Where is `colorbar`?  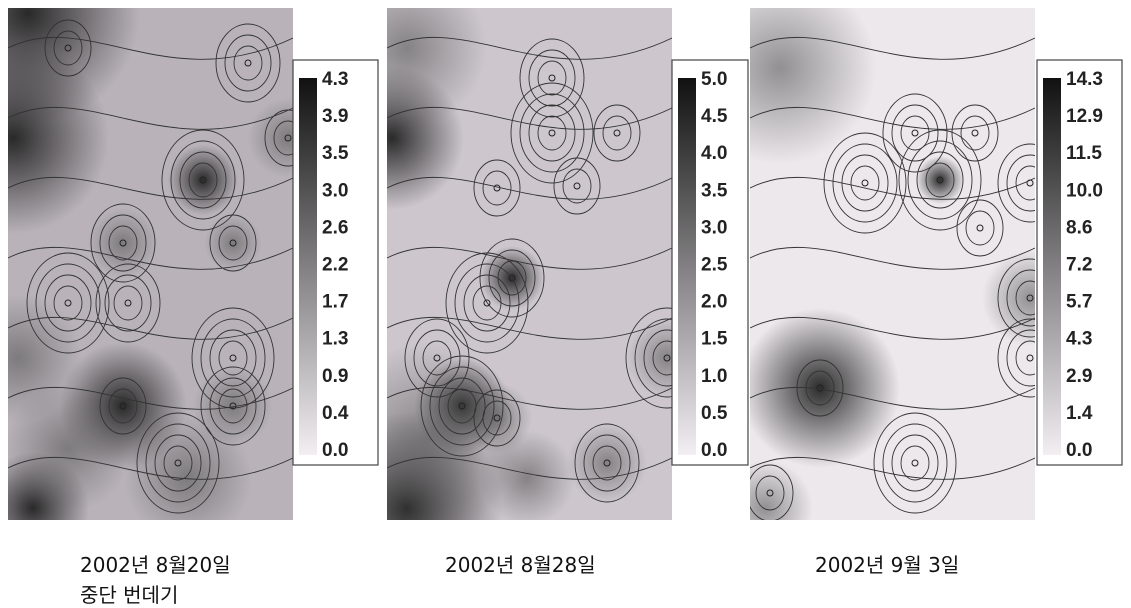
colorbar is located at coordinates (308, 266).